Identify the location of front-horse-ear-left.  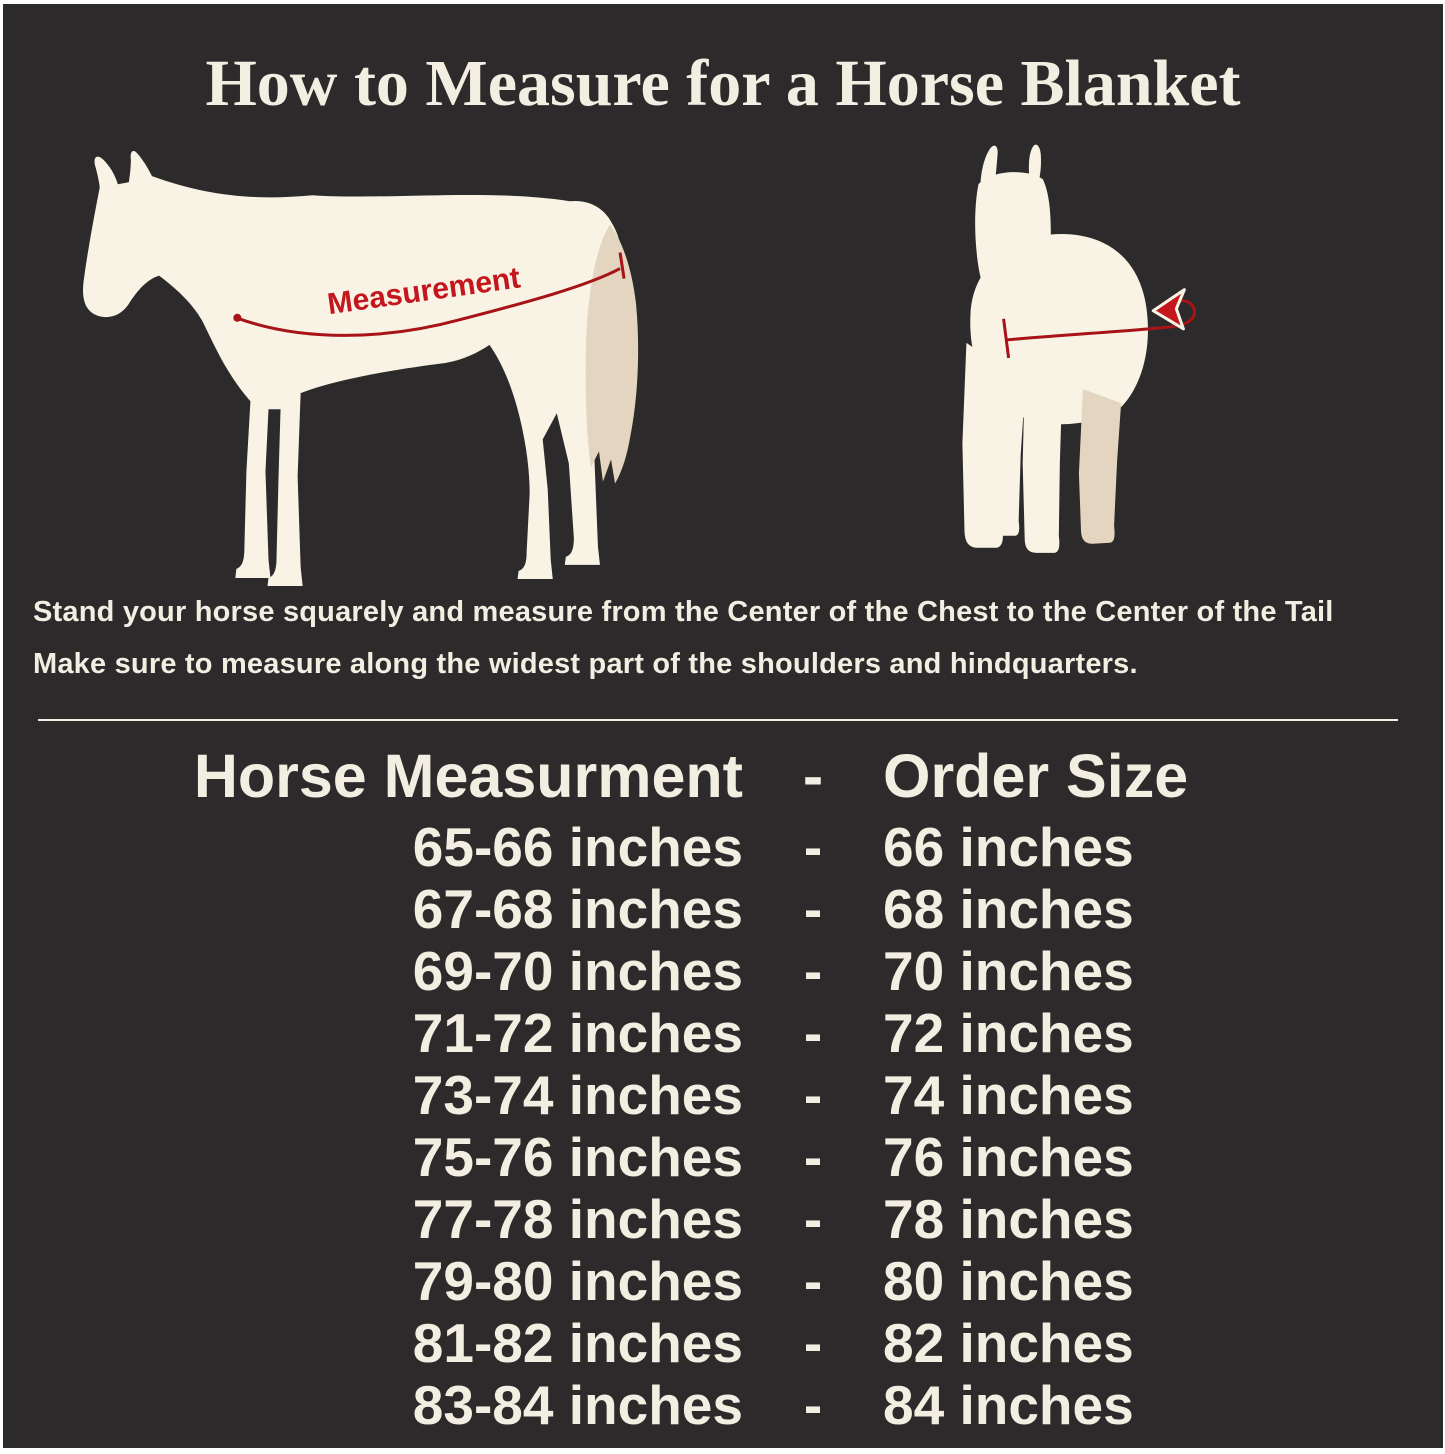
(989, 166).